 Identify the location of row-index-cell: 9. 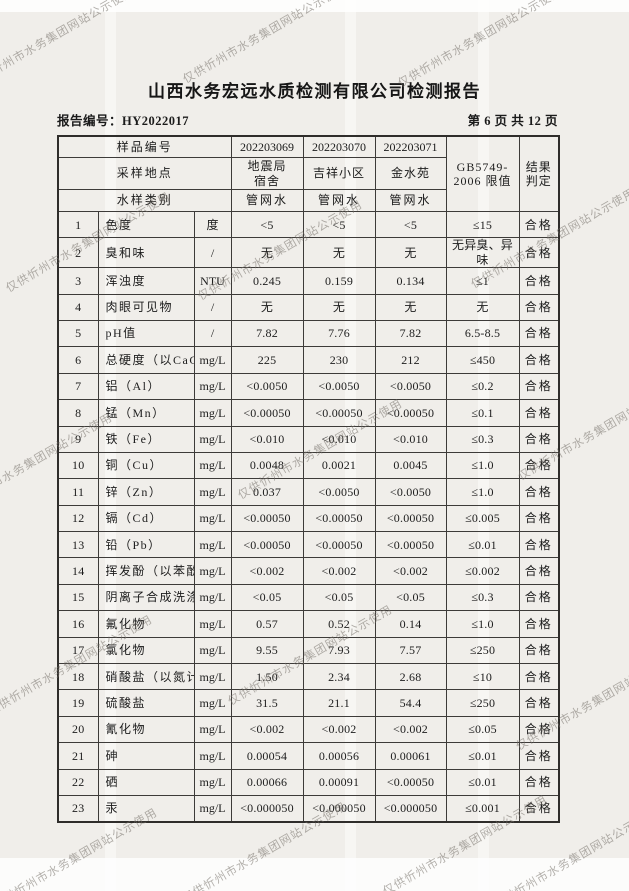
(78, 439).